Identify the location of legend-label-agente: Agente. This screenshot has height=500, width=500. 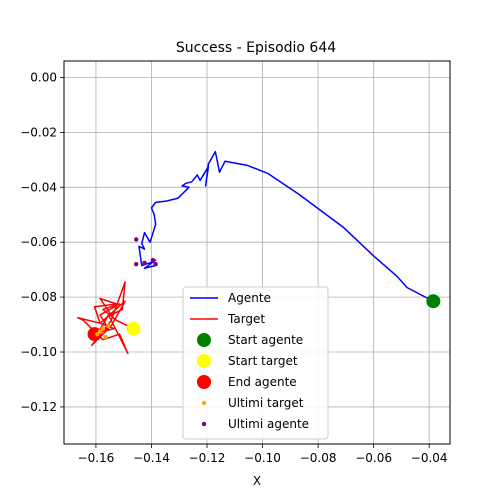
(249, 298).